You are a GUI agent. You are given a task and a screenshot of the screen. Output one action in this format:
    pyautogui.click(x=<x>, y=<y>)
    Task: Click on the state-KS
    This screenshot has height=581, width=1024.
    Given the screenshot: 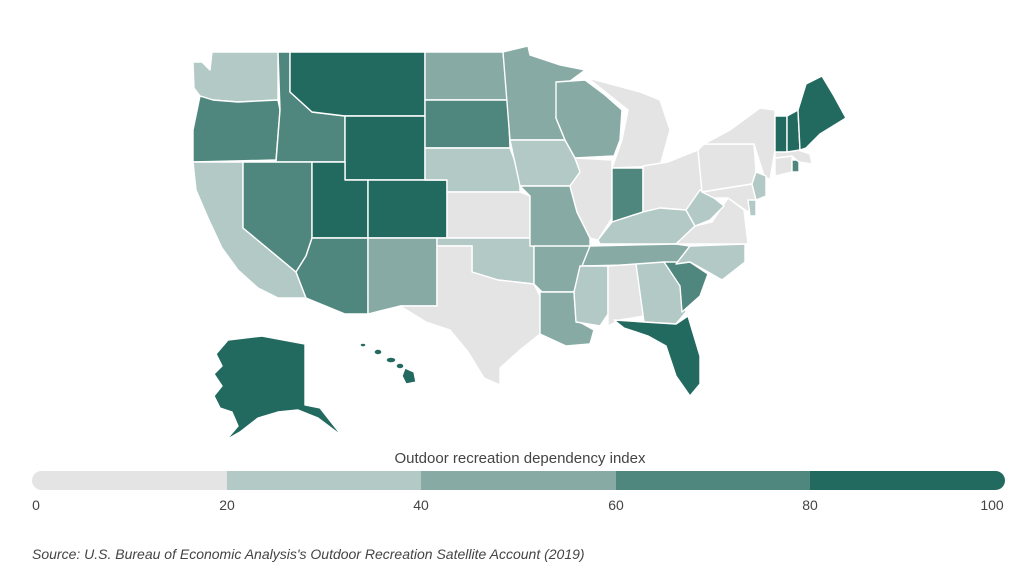 What is the action you would take?
    pyautogui.click(x=488, y=215)
    